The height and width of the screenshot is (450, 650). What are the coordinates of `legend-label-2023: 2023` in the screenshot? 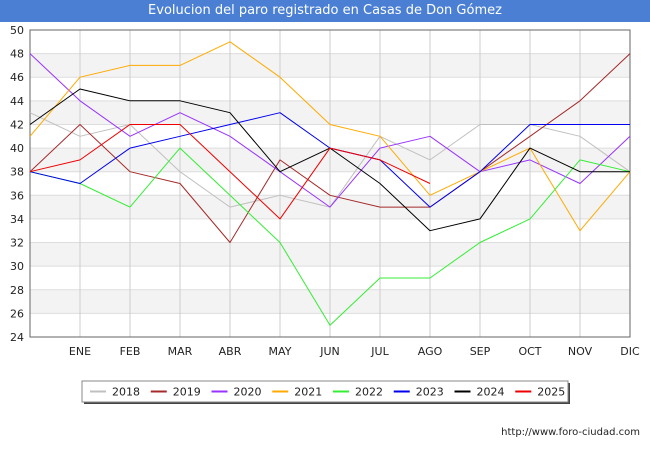 It's located at (430, 392).